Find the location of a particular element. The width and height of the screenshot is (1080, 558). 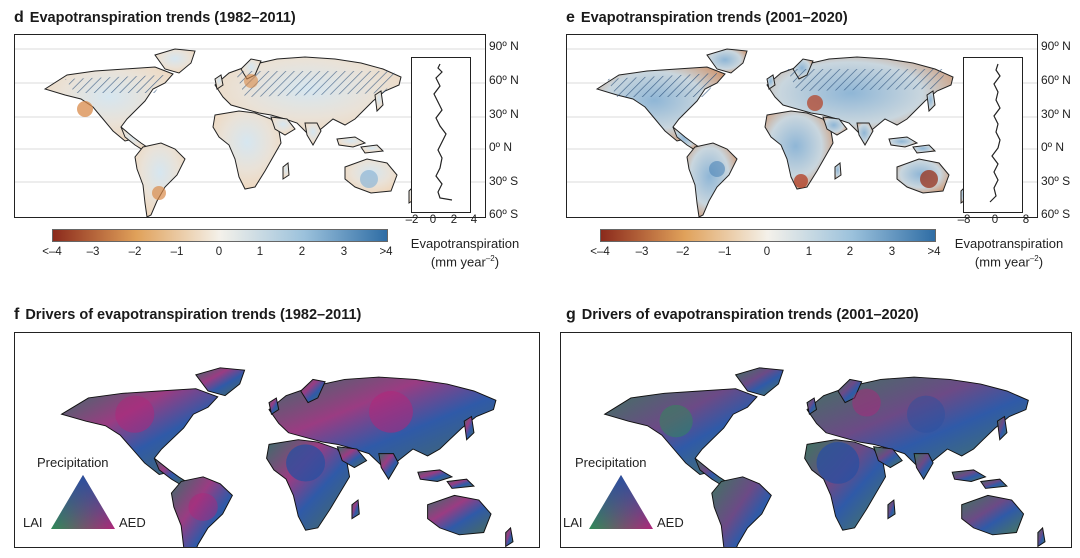

panel-e-lat-60n: 60º N is located at coordinates (1056, 80).